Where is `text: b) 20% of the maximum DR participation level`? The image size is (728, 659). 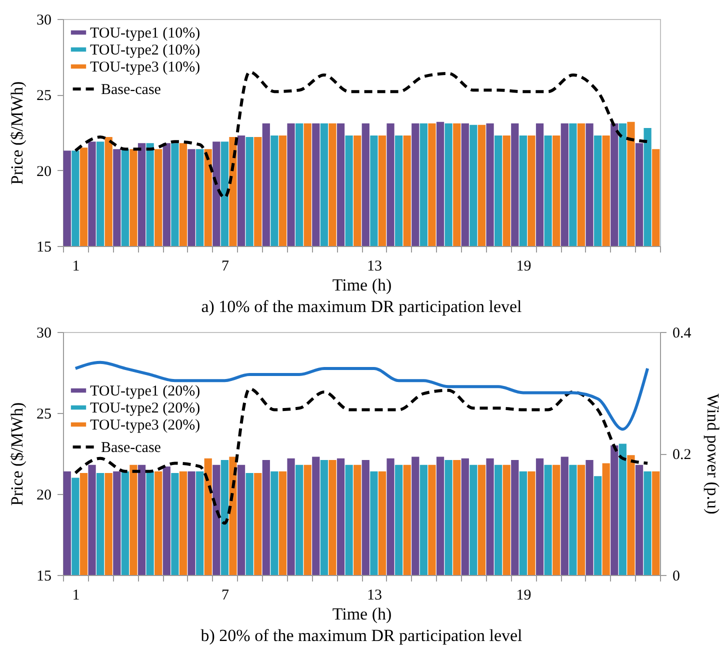 text: b) 20% of the maximum DR participation level is located at coordinates (361, 635).